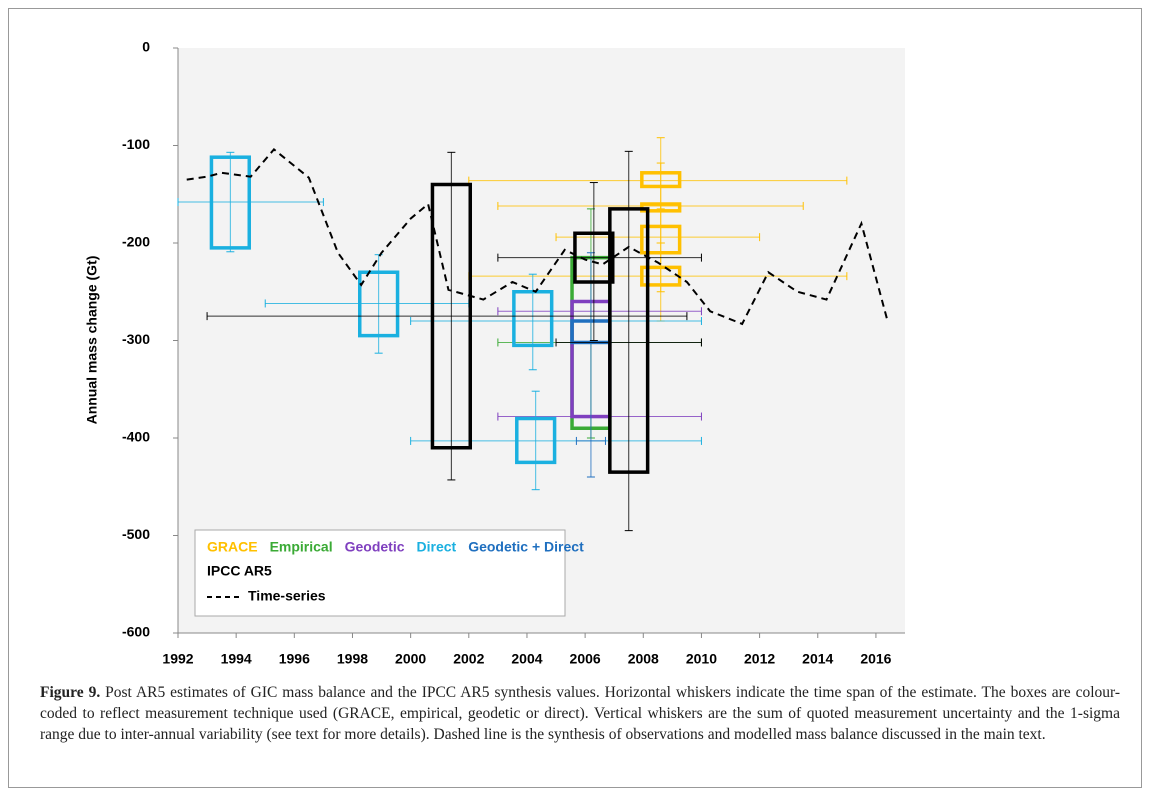  What do you see at coordinates (526, 659) in the screenshot?
I see `x-tick-label: 2004` at bounding box center [526, 659].